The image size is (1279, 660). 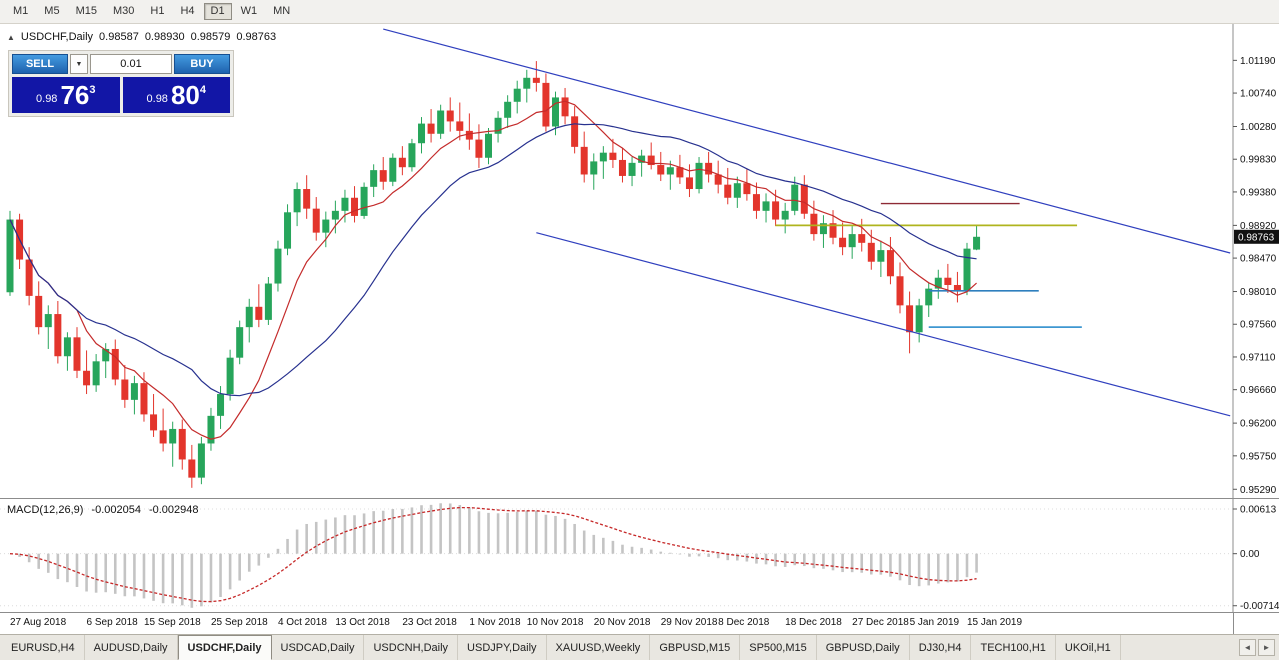 What do you see at coordinates (57, 37) in the screenshot?
I see `chart-symbol-period: USDCHF,Daily` at bounding box center [57, 37].